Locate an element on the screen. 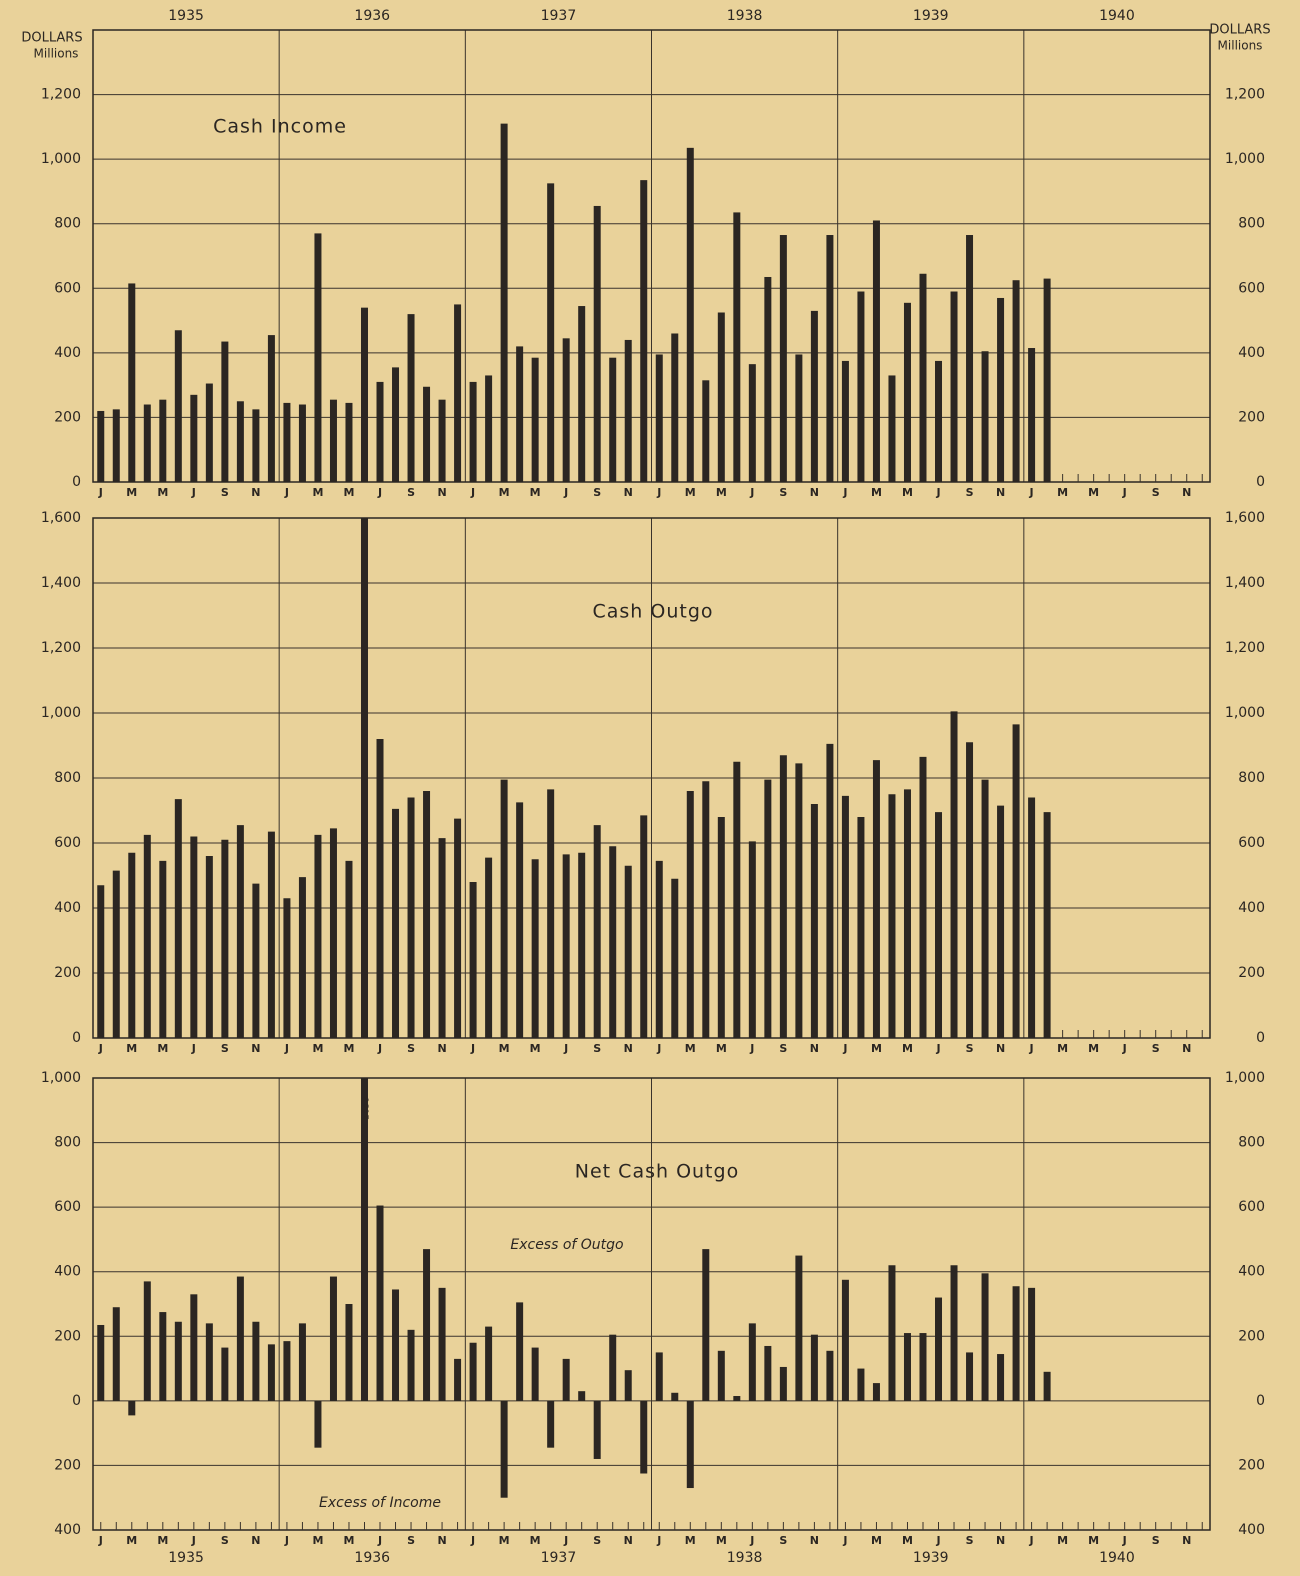 Image resolution: width=1300 pixels, height=1576 pixels. year-label: 1940 is located at coordinates (1117, 16).